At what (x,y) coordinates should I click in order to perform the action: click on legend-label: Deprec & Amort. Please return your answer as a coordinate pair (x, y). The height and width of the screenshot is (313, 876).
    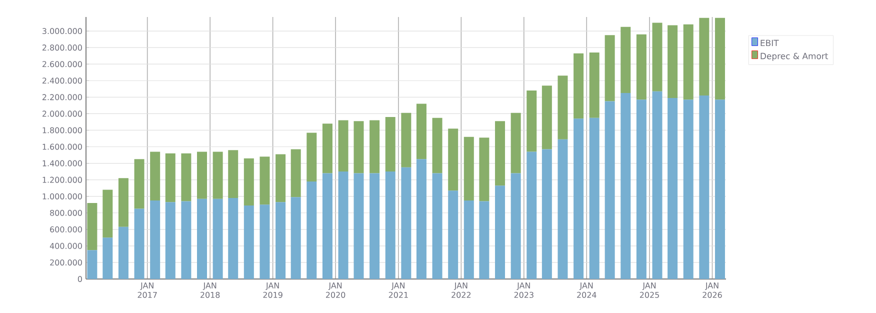
    Looking at the image, I should click on (794, 56).